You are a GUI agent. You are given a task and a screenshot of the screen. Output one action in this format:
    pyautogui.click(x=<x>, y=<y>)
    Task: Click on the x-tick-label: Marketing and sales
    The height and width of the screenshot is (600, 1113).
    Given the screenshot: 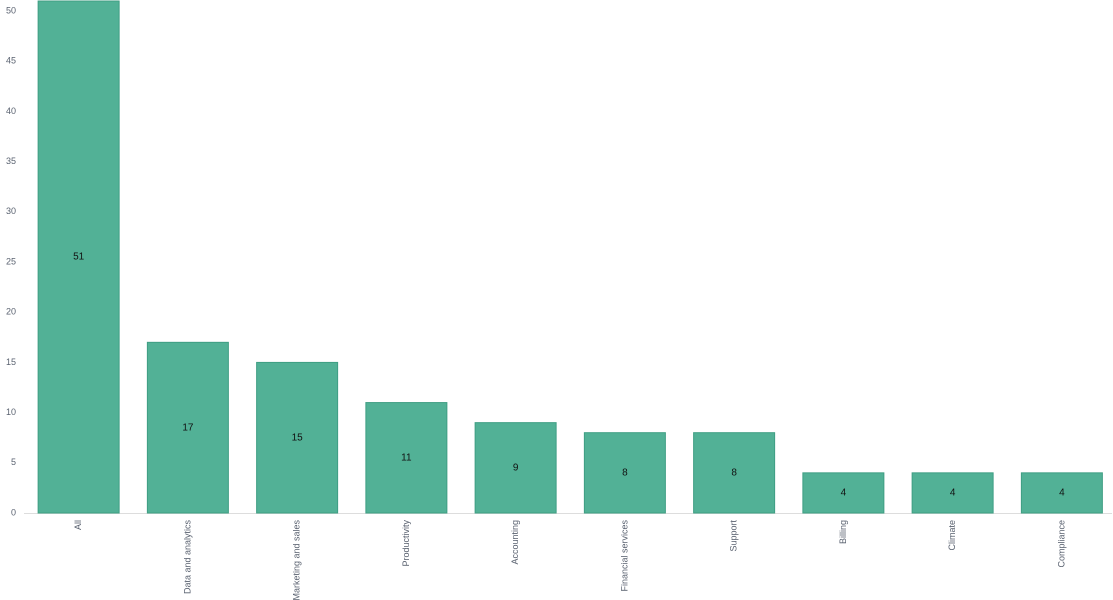 What is the action you would take?
    pyautogui.click(x=297, y=560)
    